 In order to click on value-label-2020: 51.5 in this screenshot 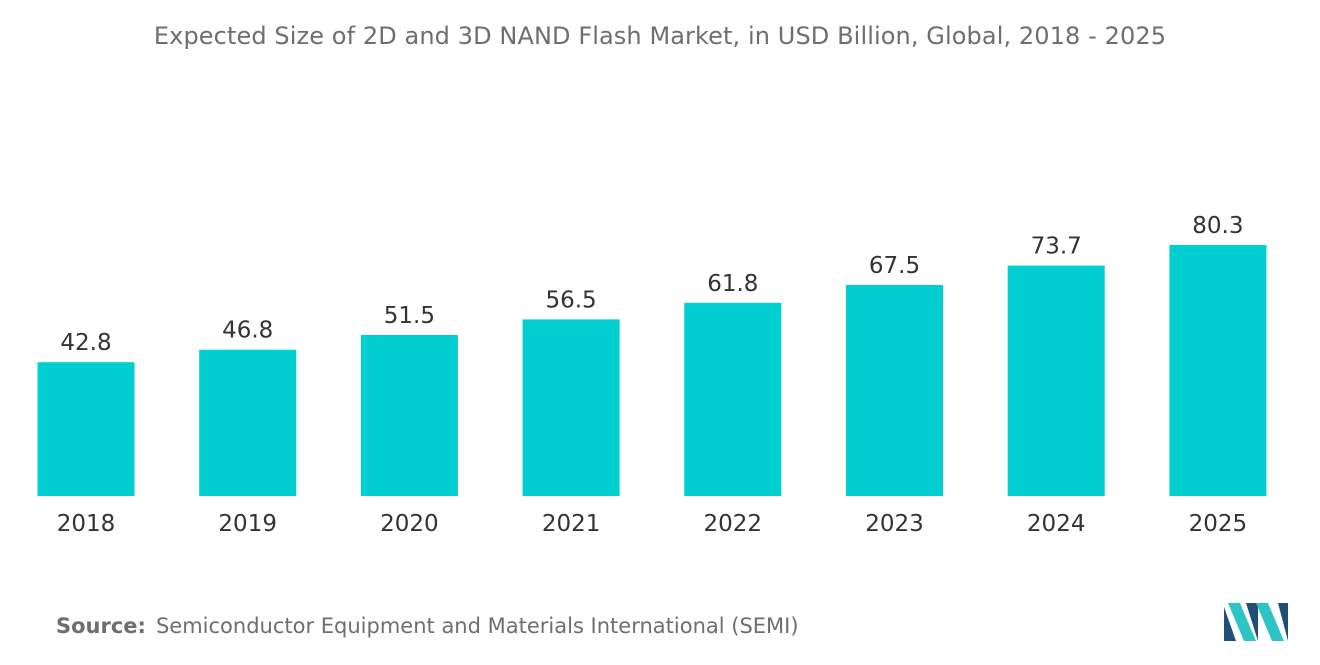, I will do `click(409, 316)`.